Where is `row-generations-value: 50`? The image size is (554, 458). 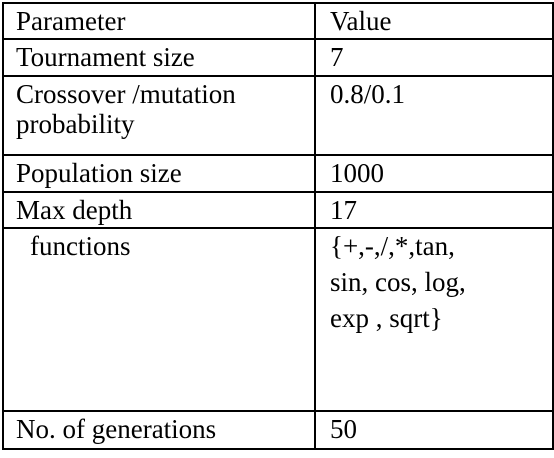
row-generations-value: 50 is located at coordinates (434, 430).